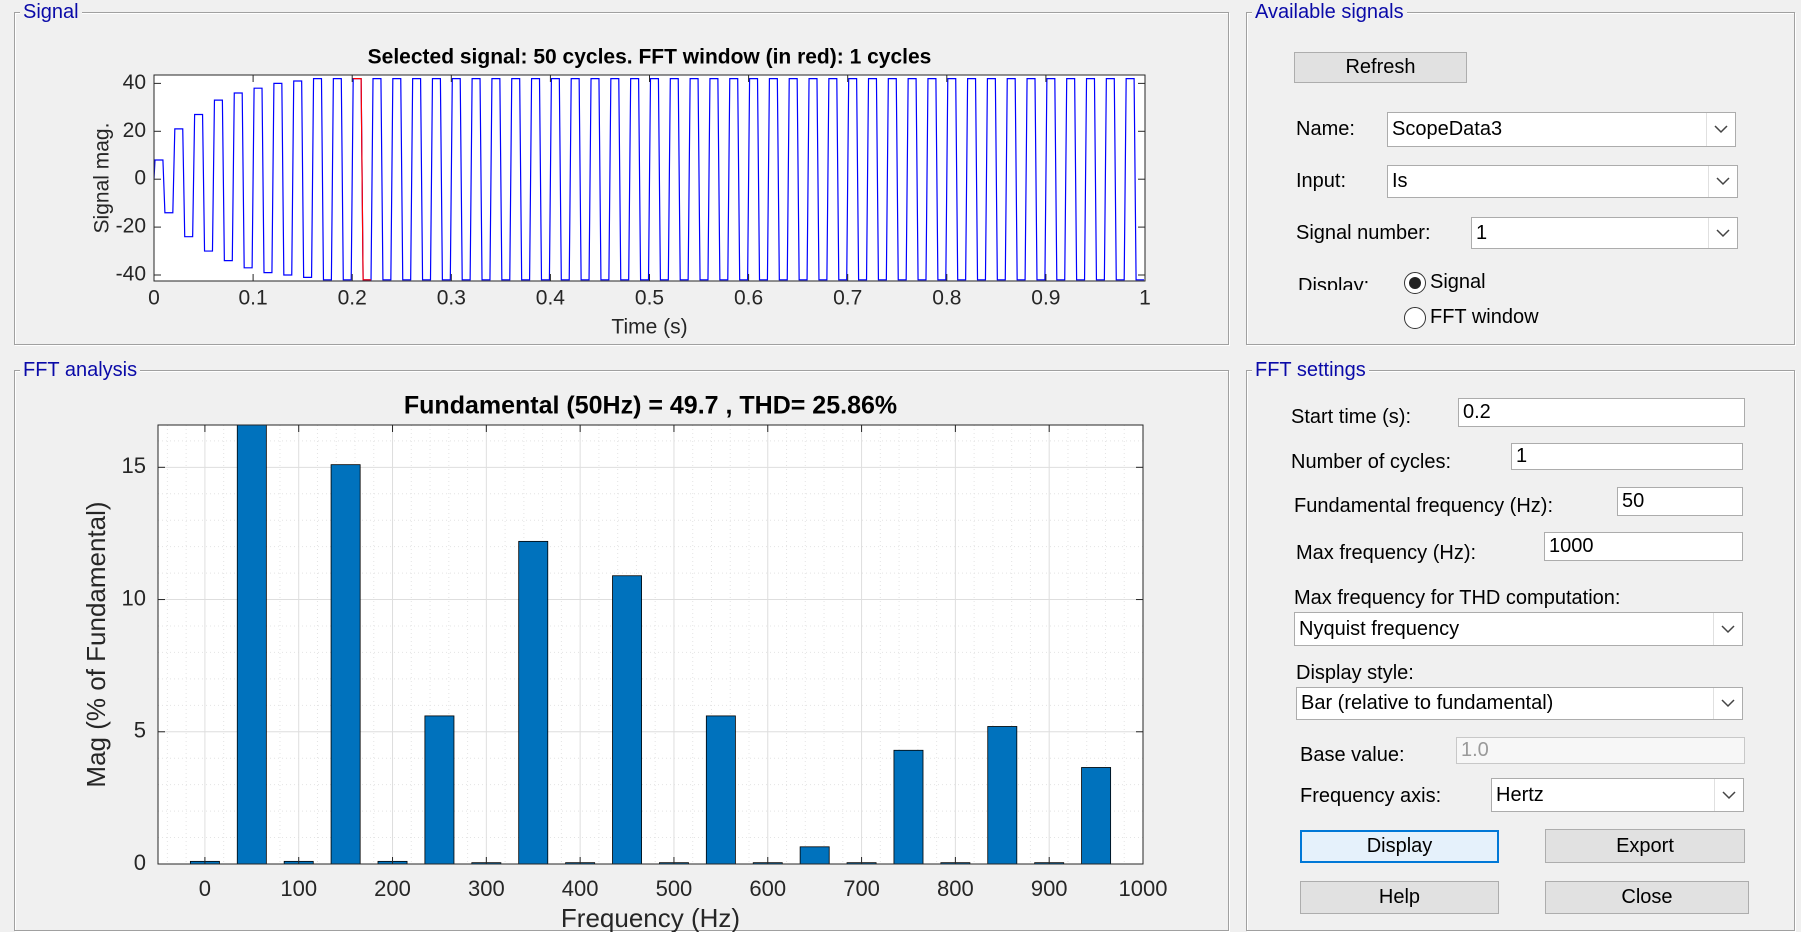  Describe the element at coordinates (1604, 233) in the screenshot. I see `signal-number-dropdown: 1` at that location.